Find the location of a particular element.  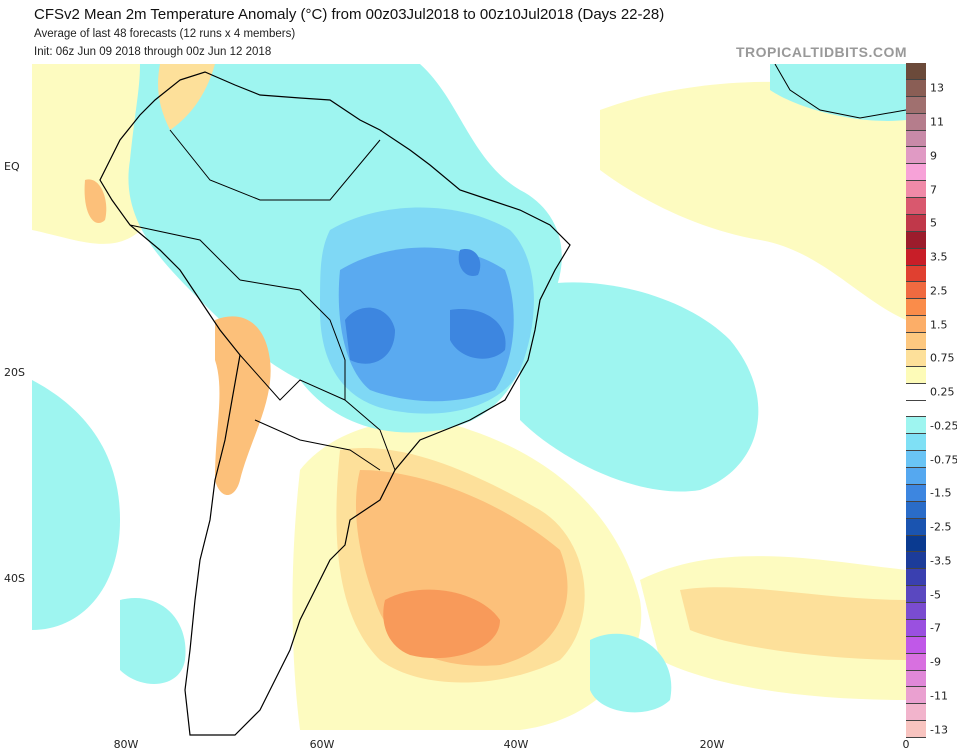

colorbar-label: -3.5 is located at coordinates (941, 561).